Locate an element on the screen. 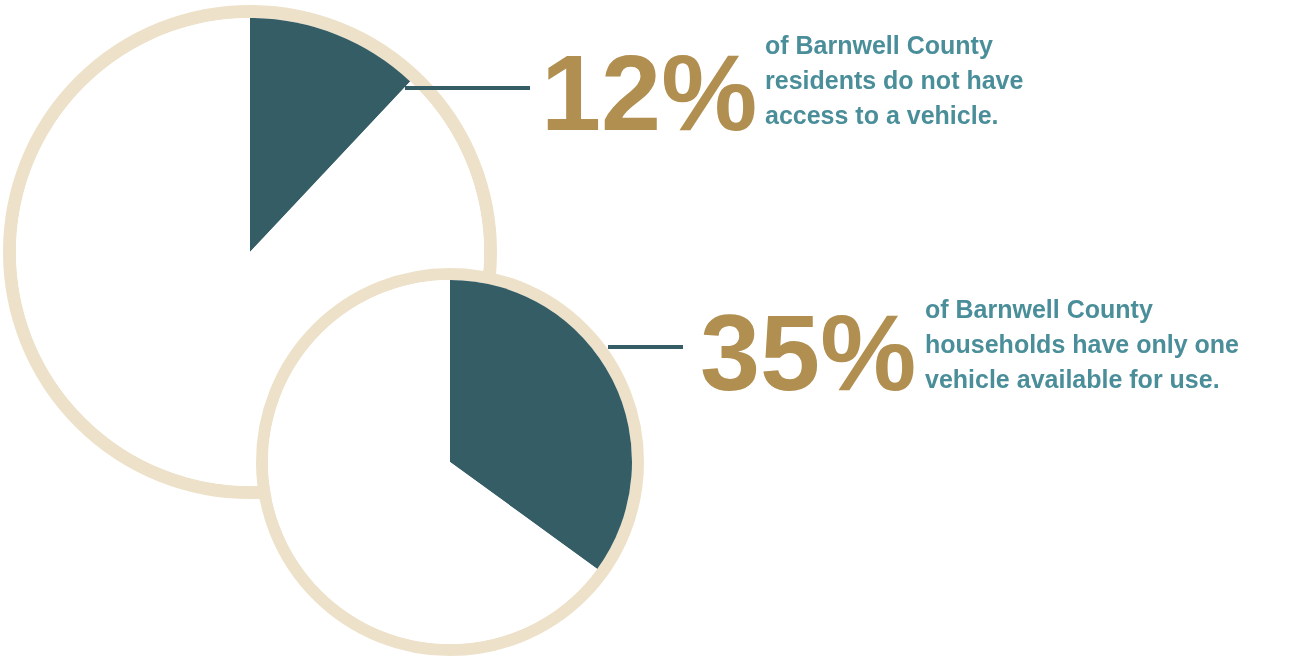  text: of Barnwell County residents do not have access to a vehicle. is located at coordinates (894, 80).